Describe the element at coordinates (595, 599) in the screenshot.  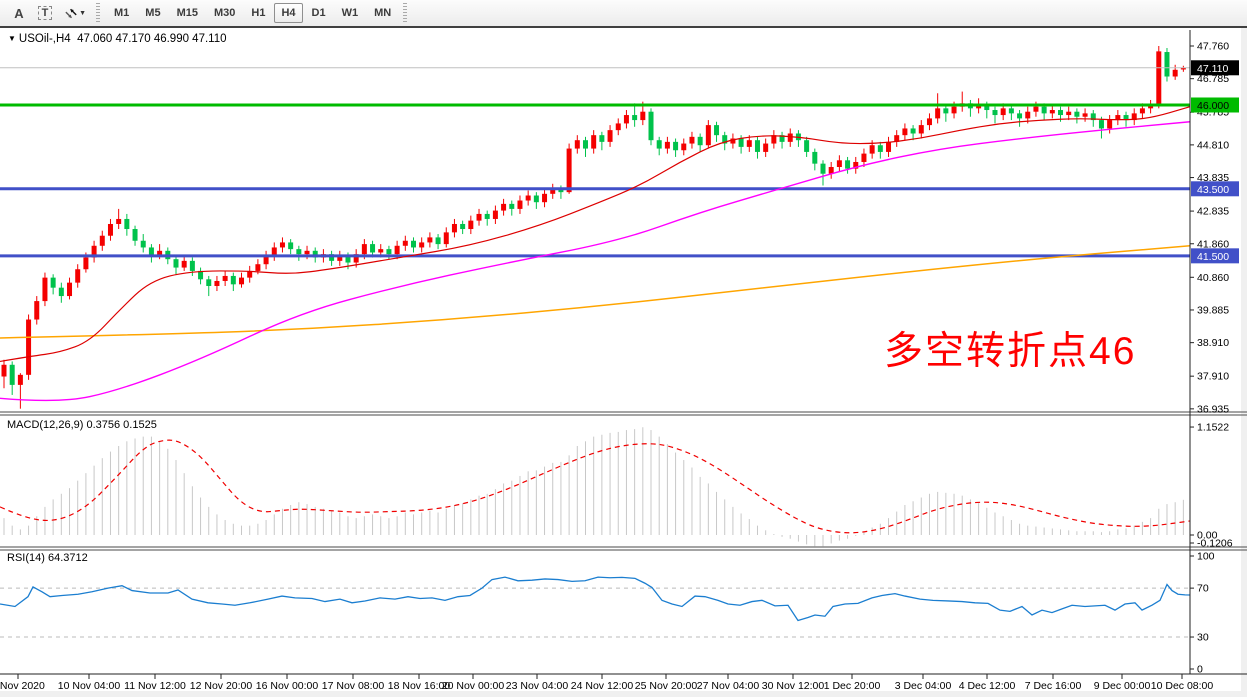
I see `rsi-line` at that location.